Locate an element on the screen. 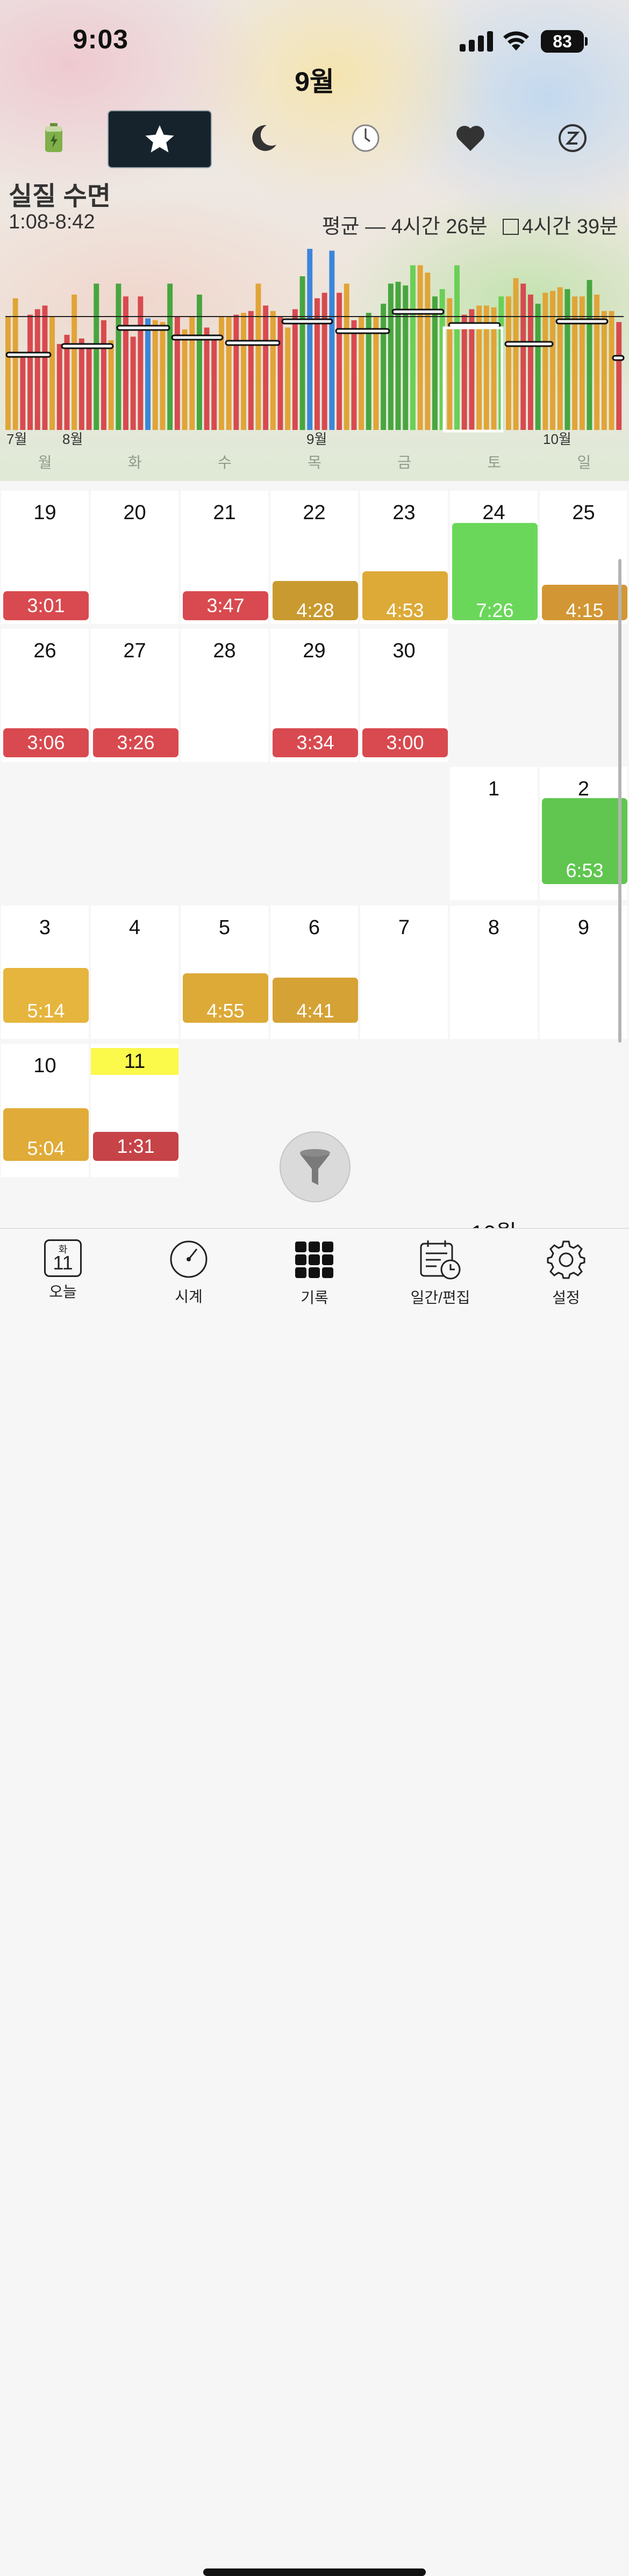 The height and width of the screenshot is (2576, 629). day-cell: 2 6:53 is located at coordinates (583, 833).